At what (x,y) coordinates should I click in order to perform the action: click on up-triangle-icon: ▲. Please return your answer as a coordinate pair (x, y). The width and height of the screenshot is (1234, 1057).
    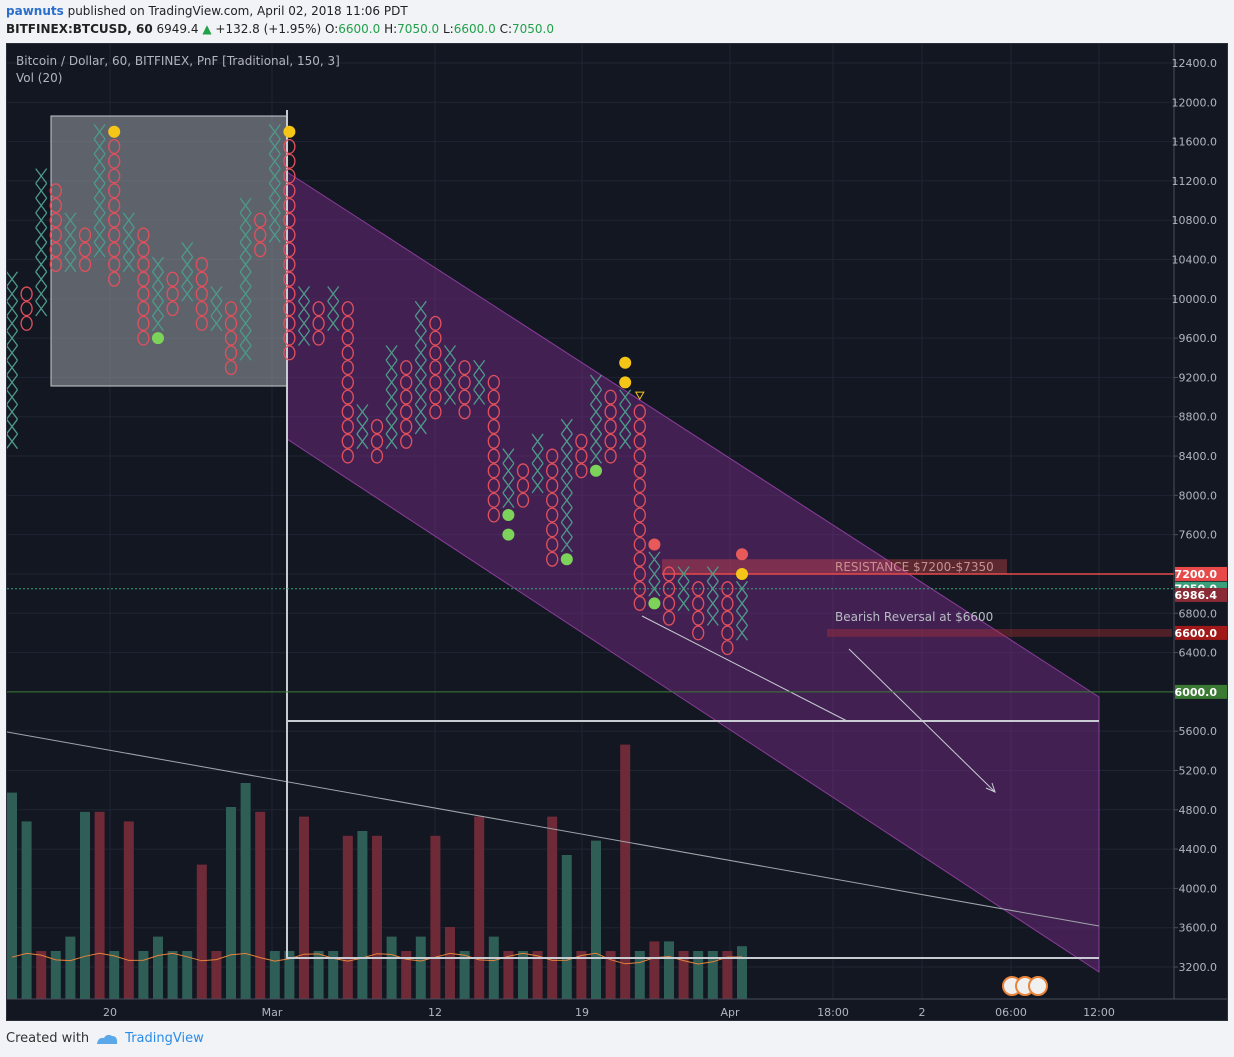
    Looking at the image, I should click on (207, 29).